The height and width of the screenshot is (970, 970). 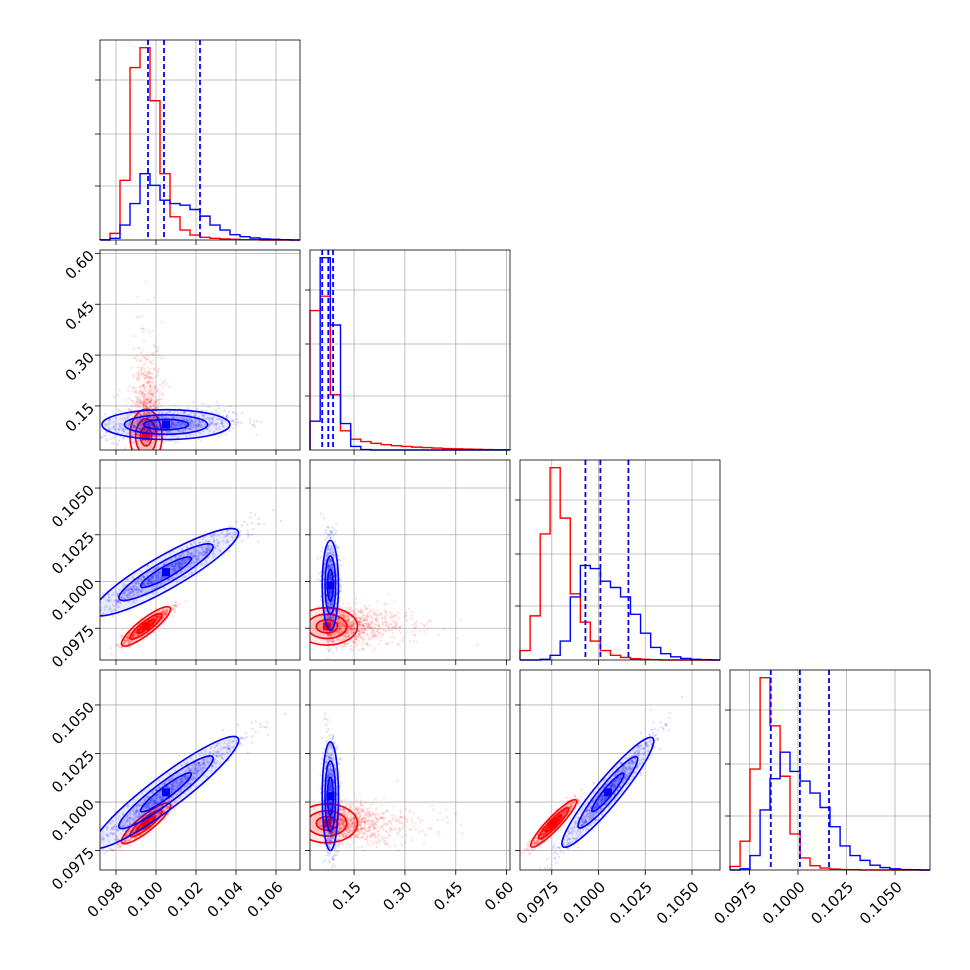 What do you see at coordinates (73, 553) in the screenshot?
I see `y-tick-label: 0.1025` at bounding box center [73, 553].